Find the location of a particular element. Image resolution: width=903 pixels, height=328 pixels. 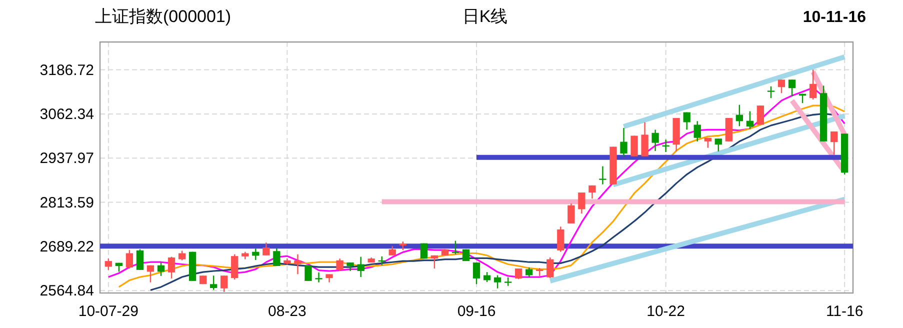

x-tick-label: 10-22 is located at coordinates (665, 311).